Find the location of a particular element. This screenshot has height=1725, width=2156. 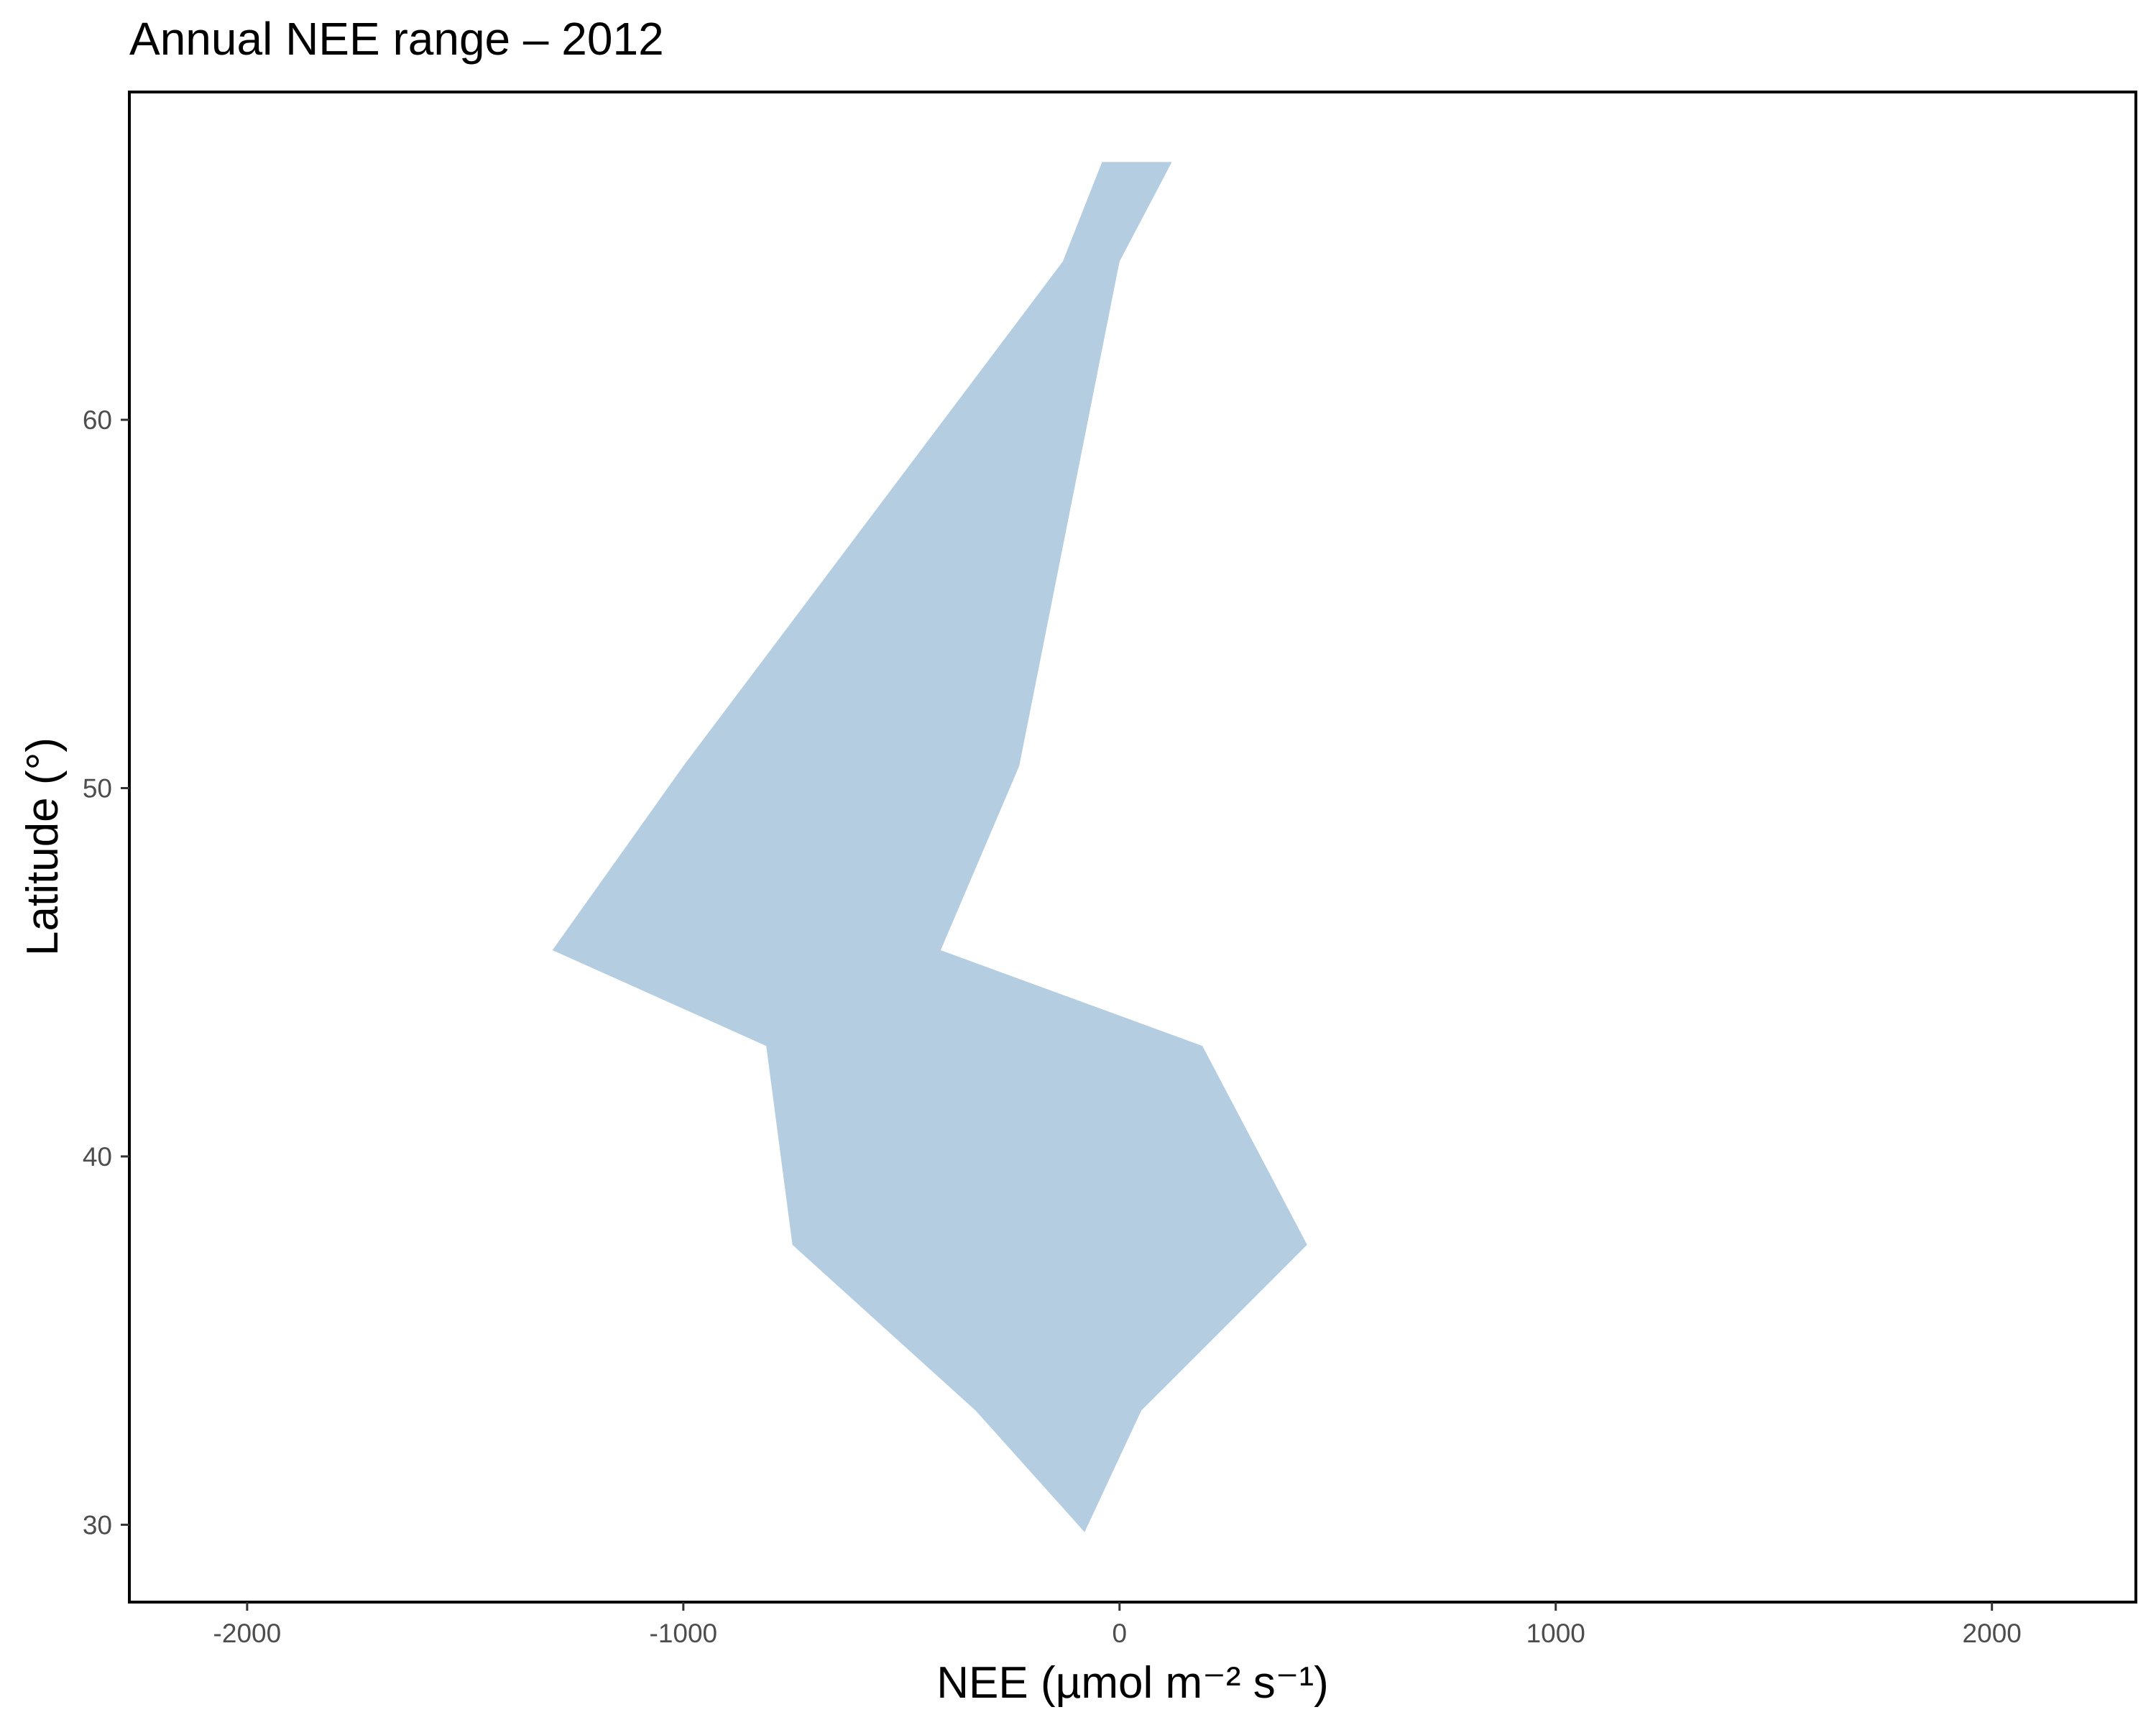

y-tick-label: 50 is located at coordinates (98, 789).